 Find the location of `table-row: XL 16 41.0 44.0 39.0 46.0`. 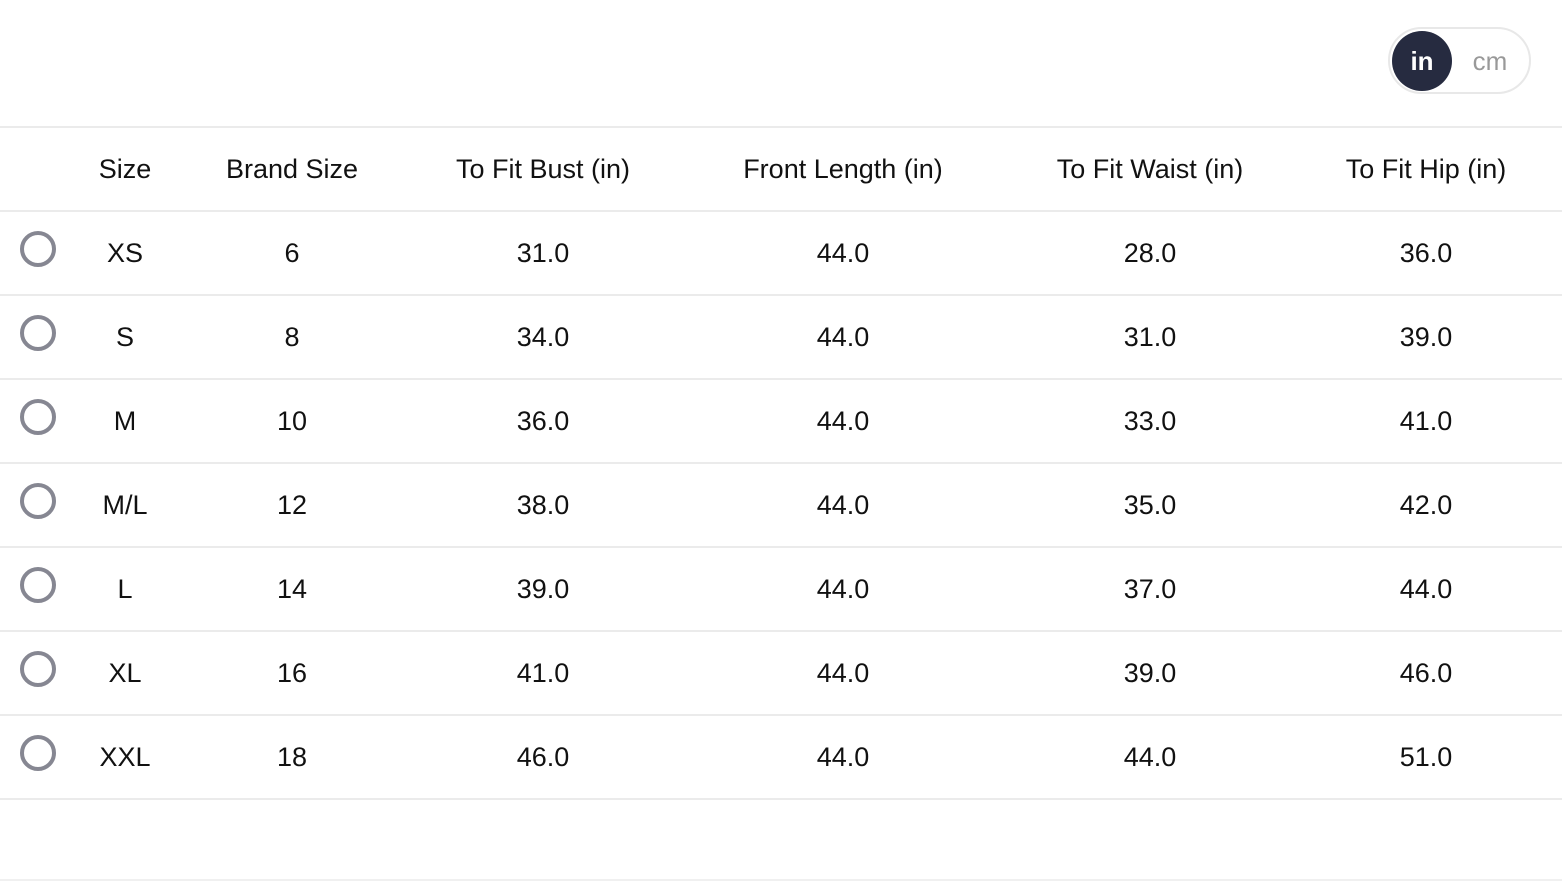

table-row: XL 16 41.0 44.0 39.0 46.0 is located at coordinates (781, 672).